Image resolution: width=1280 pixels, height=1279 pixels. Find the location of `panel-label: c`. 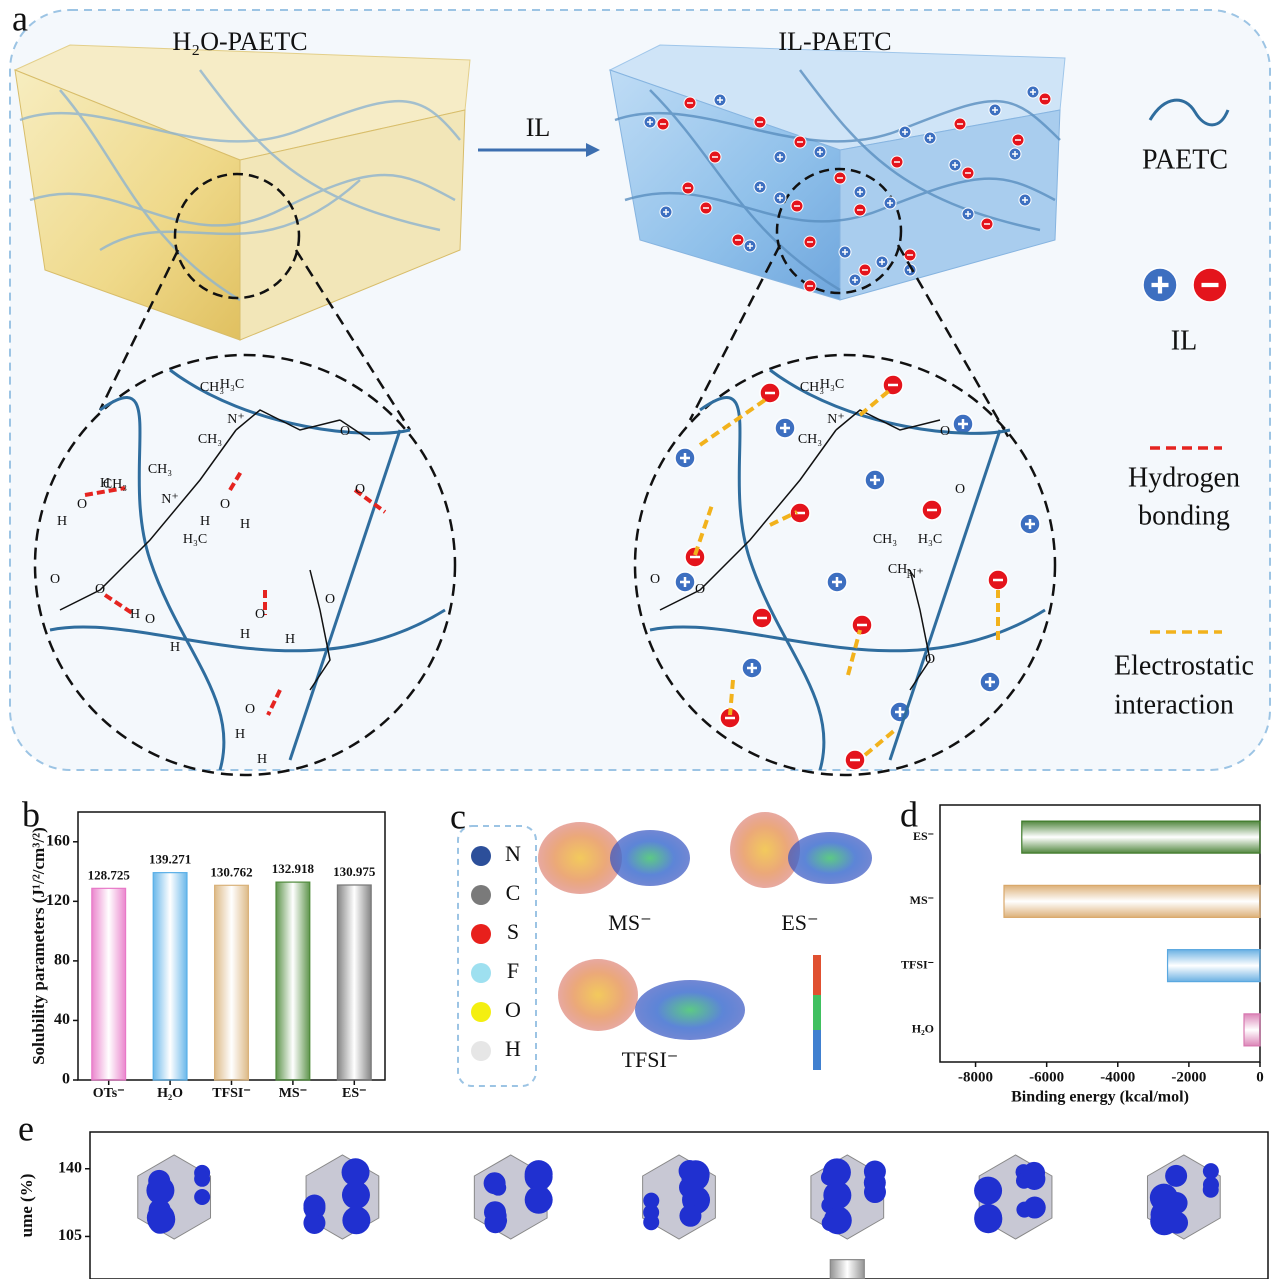

panel-label: c is located at coordinates (458, 816).